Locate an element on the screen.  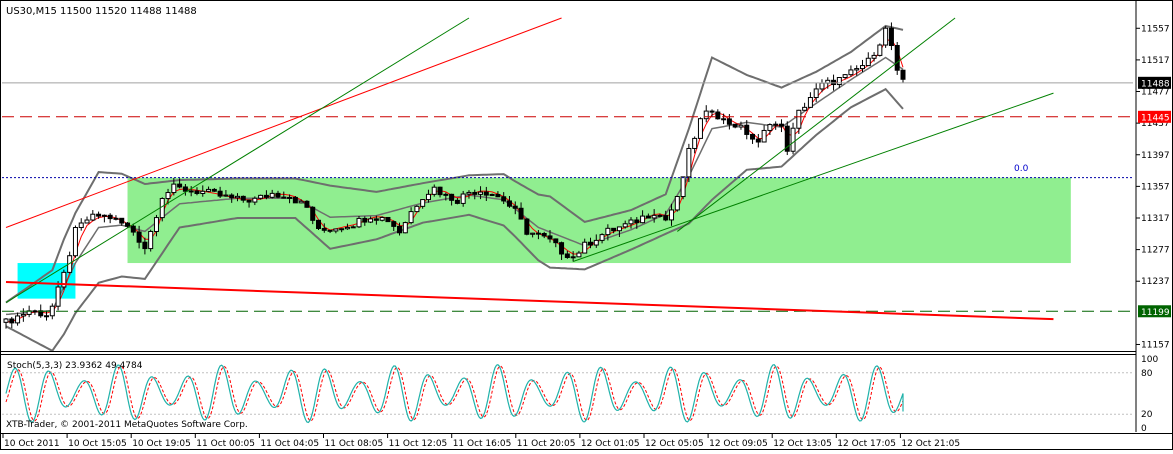
symbol-label: US30,M15 is located at coordinates (31, 11).